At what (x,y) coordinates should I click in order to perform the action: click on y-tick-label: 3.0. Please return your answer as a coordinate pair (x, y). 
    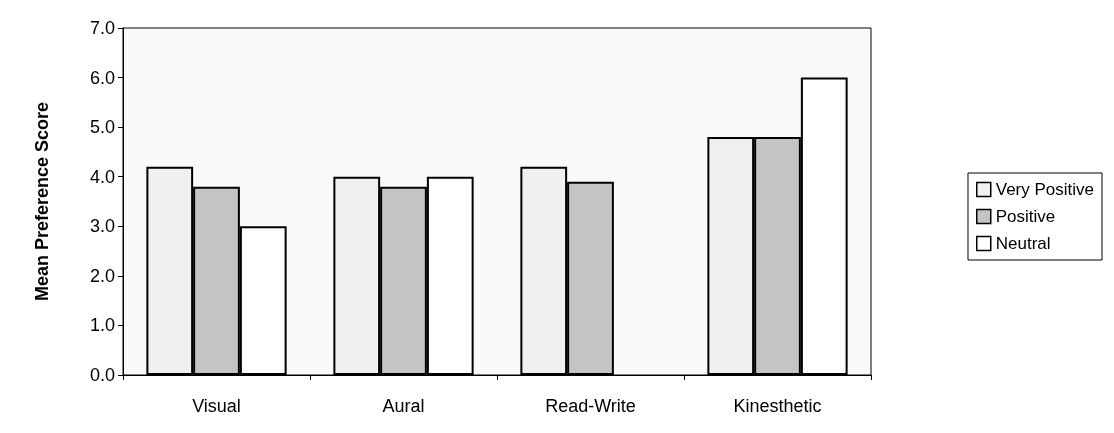
    Looking at the image, I should click on (102, 226).